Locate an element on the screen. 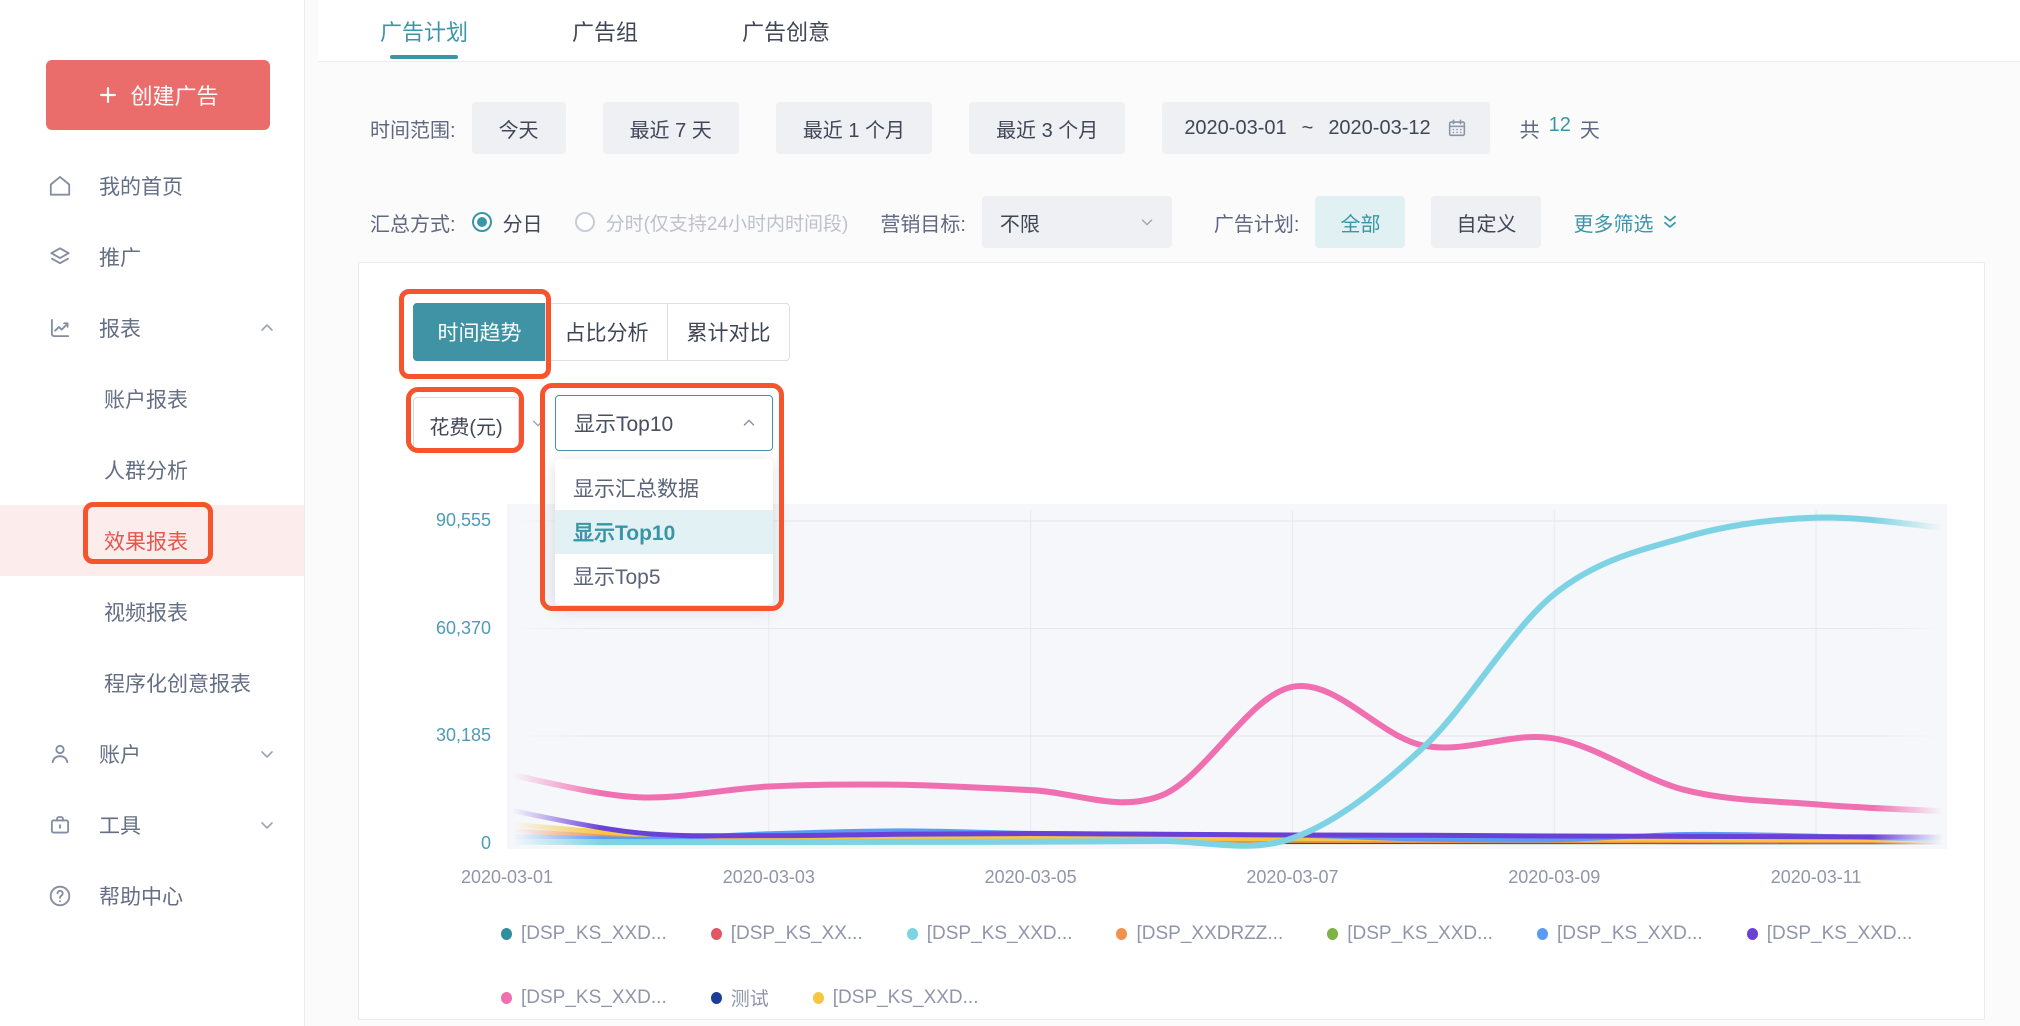  sidebar-item-account-report: 账户报表 is located at coordinates (152, 398).